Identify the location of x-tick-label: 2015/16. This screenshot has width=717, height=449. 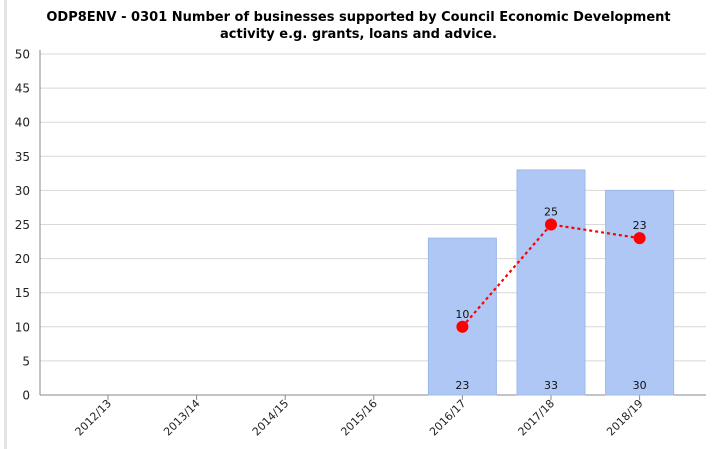
(359, 418).